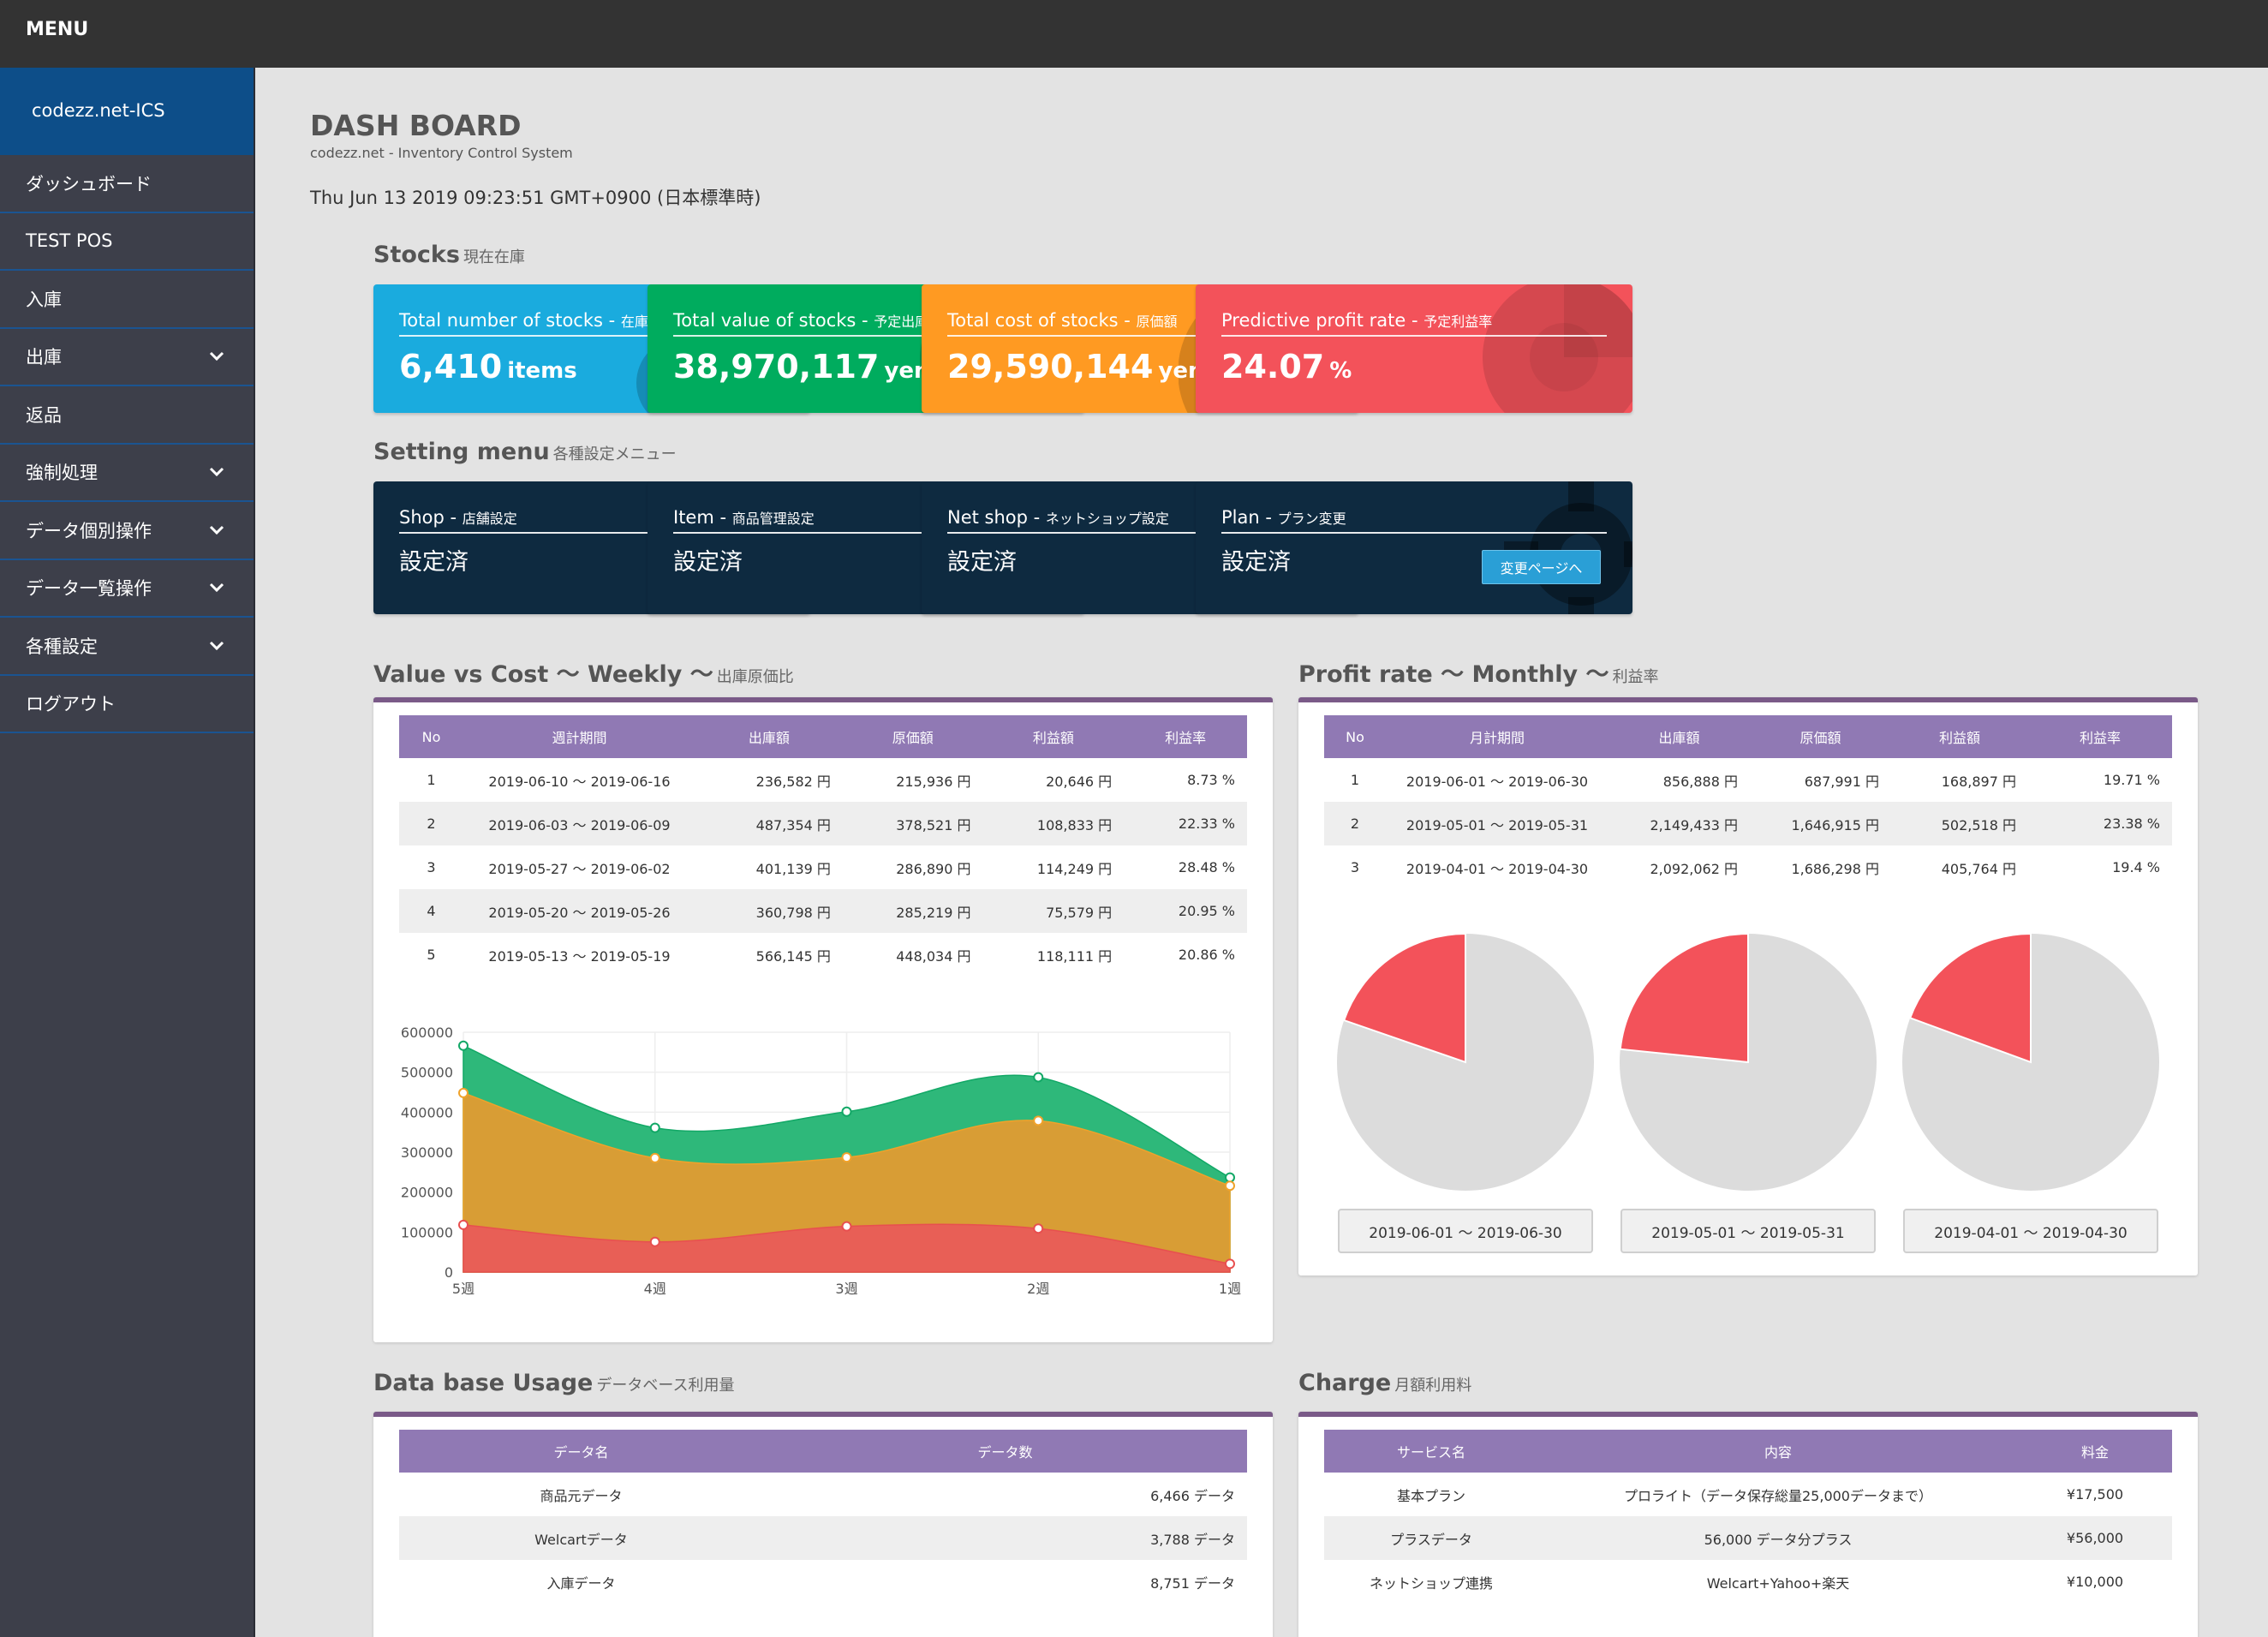  What do you see at coordinates (127, 357) in the screenshot?
I see `sidebar-item-3: 出庫` at bounding box center [127, 357].